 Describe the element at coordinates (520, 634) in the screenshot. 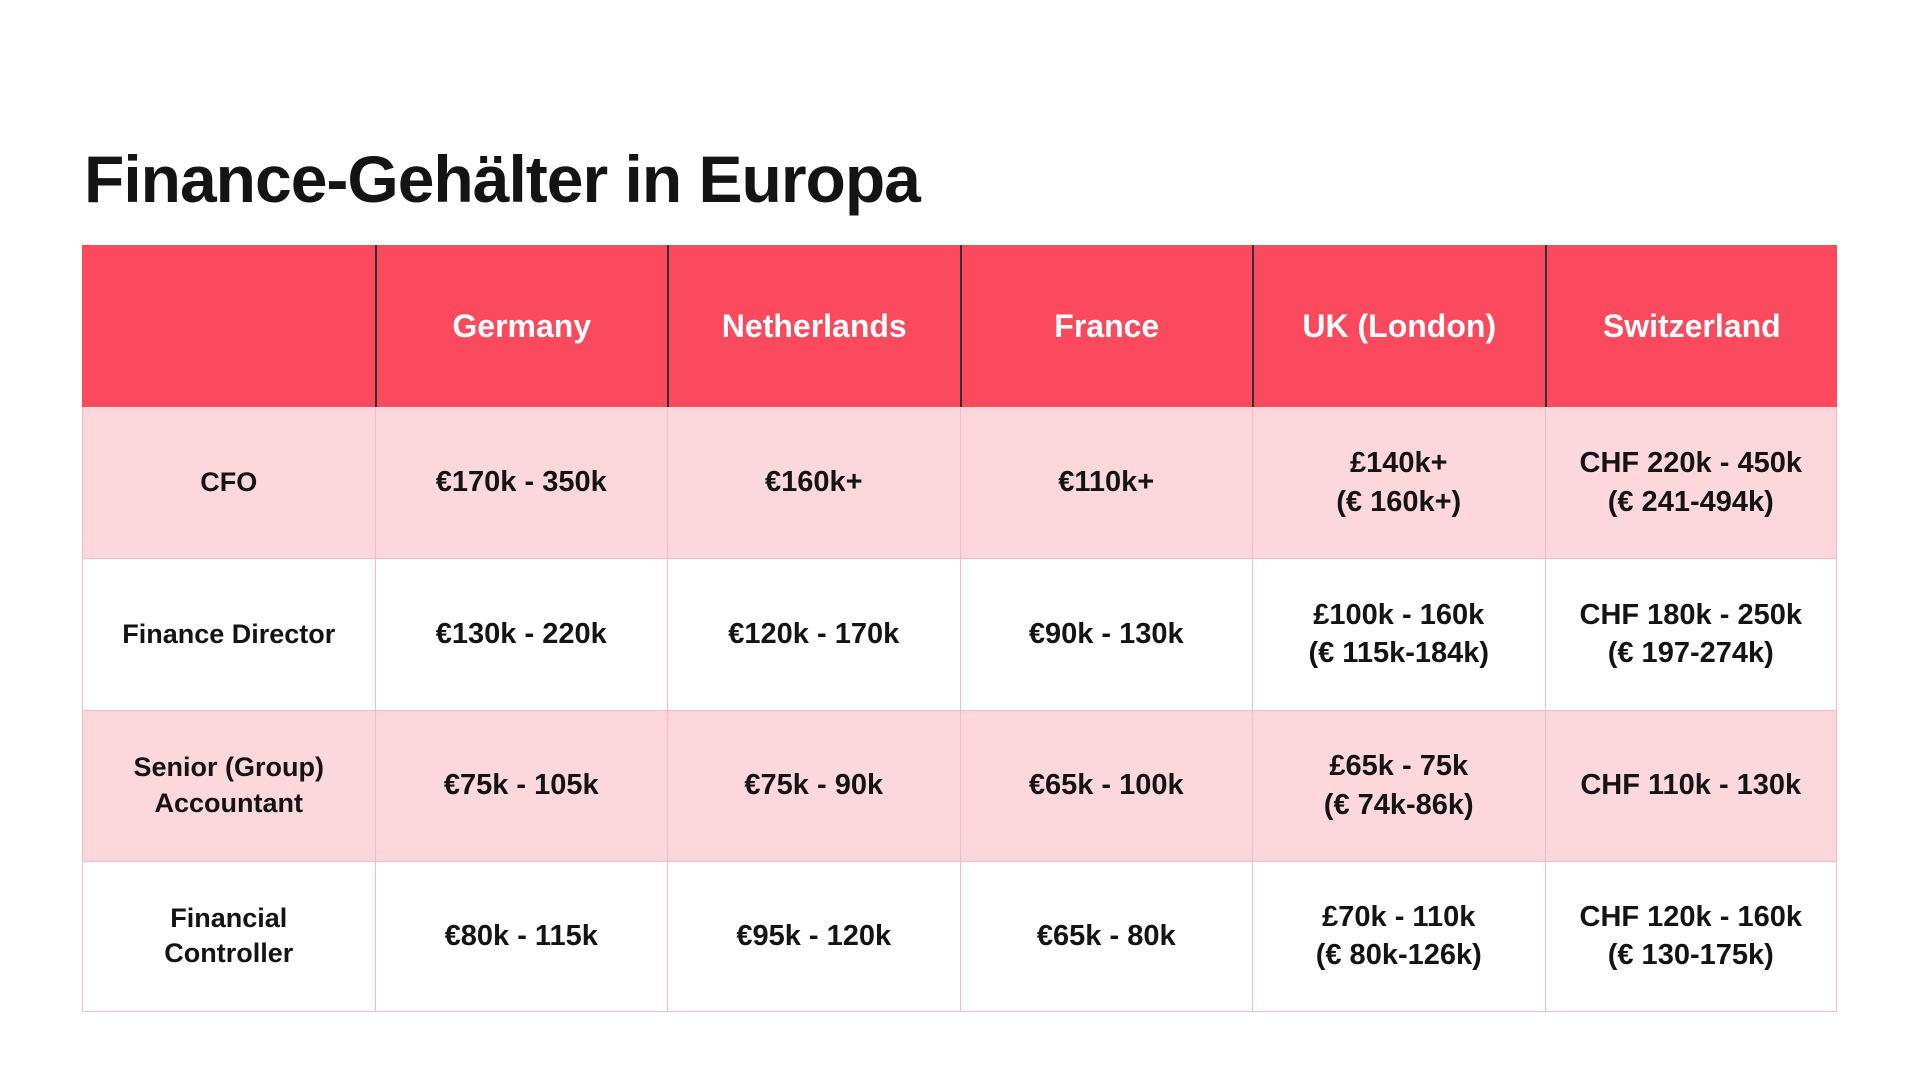

I see `cell-fd-germany: €130k - 220k` at that location.